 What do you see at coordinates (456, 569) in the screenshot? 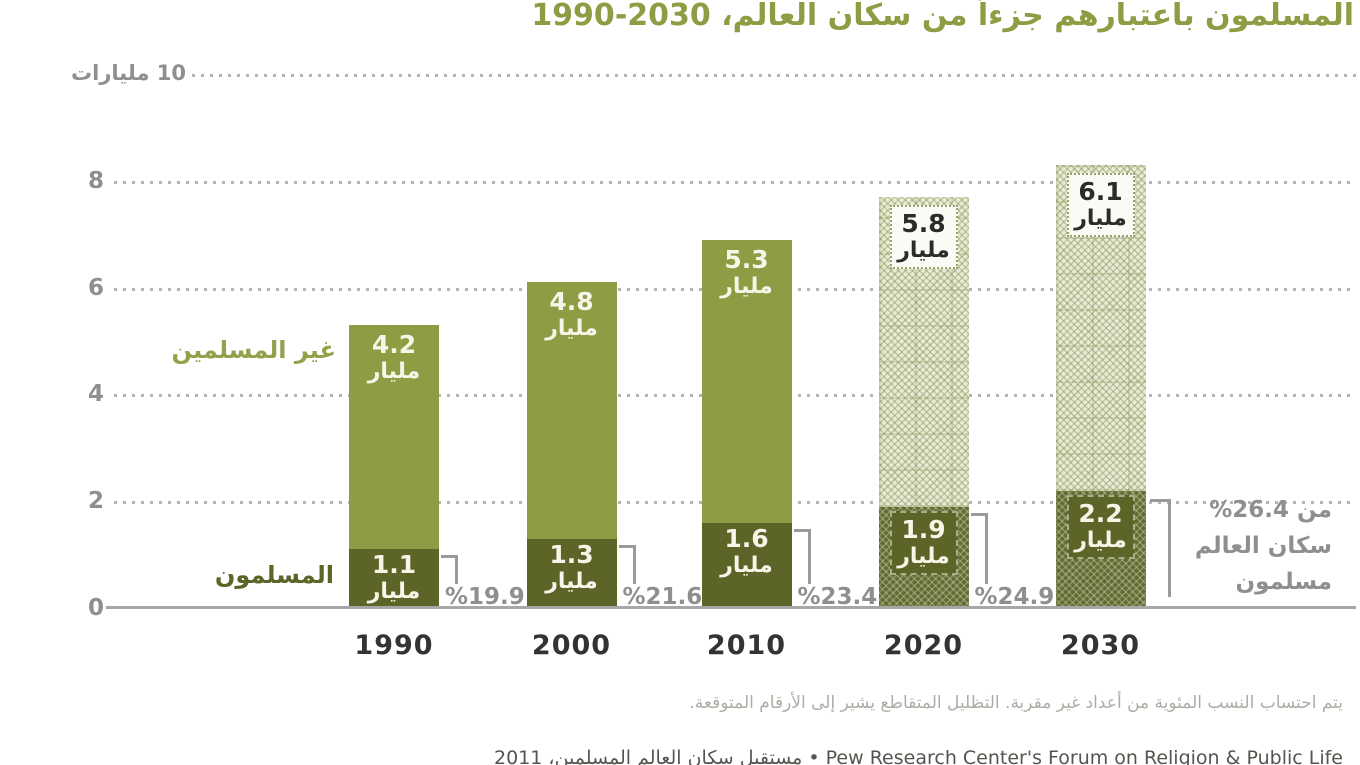
I see `bracket-vertical-1990` at bounding box center [456, 569].